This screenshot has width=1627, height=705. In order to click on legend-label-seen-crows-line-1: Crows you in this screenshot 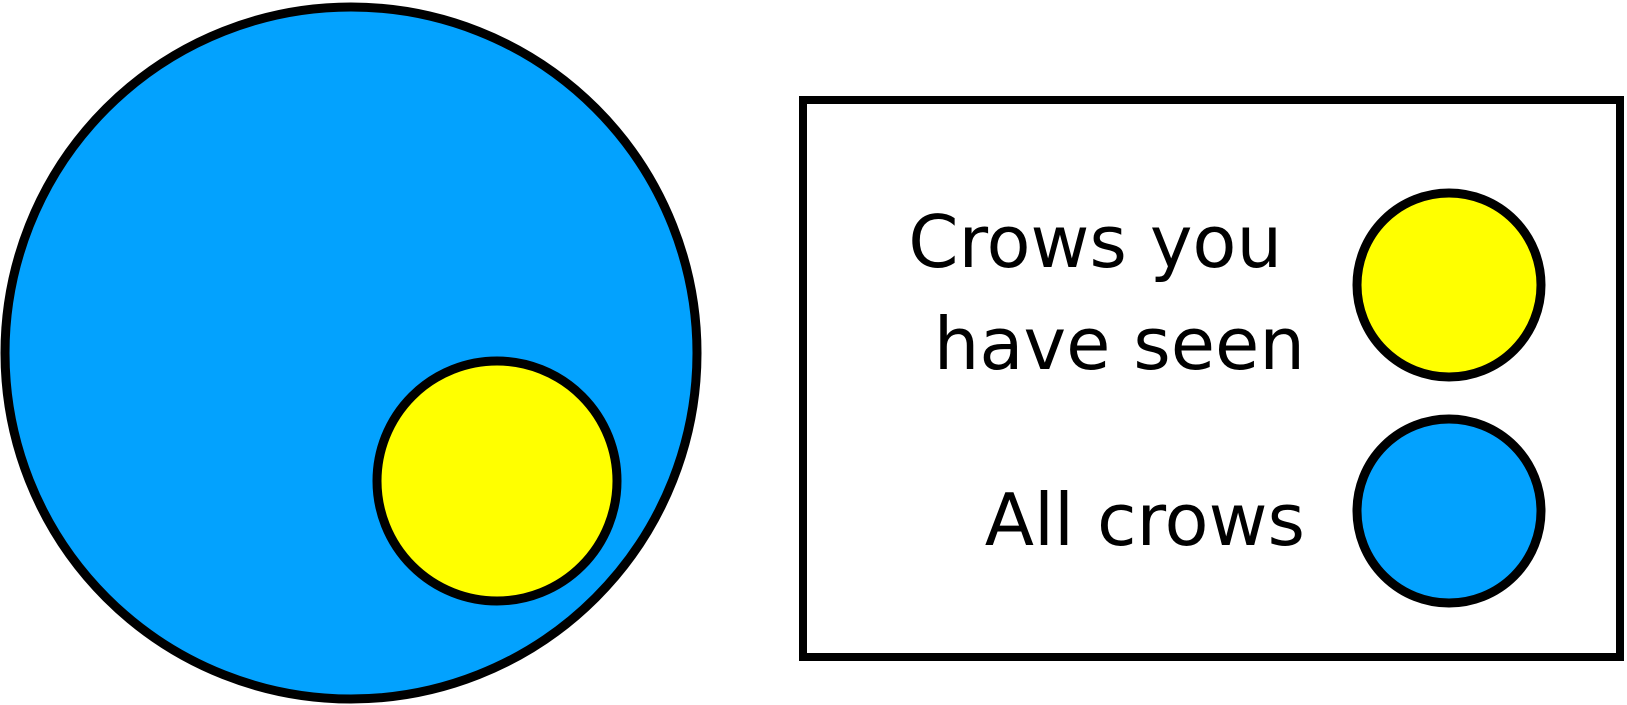, I will do `click(1095, 242)`.